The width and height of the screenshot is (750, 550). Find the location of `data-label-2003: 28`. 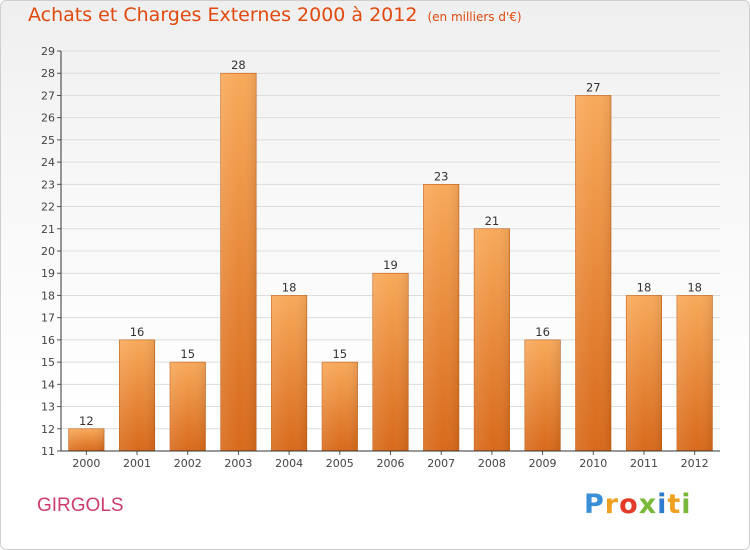

data-label-2003: 28 is located at coordinates (238, 65).